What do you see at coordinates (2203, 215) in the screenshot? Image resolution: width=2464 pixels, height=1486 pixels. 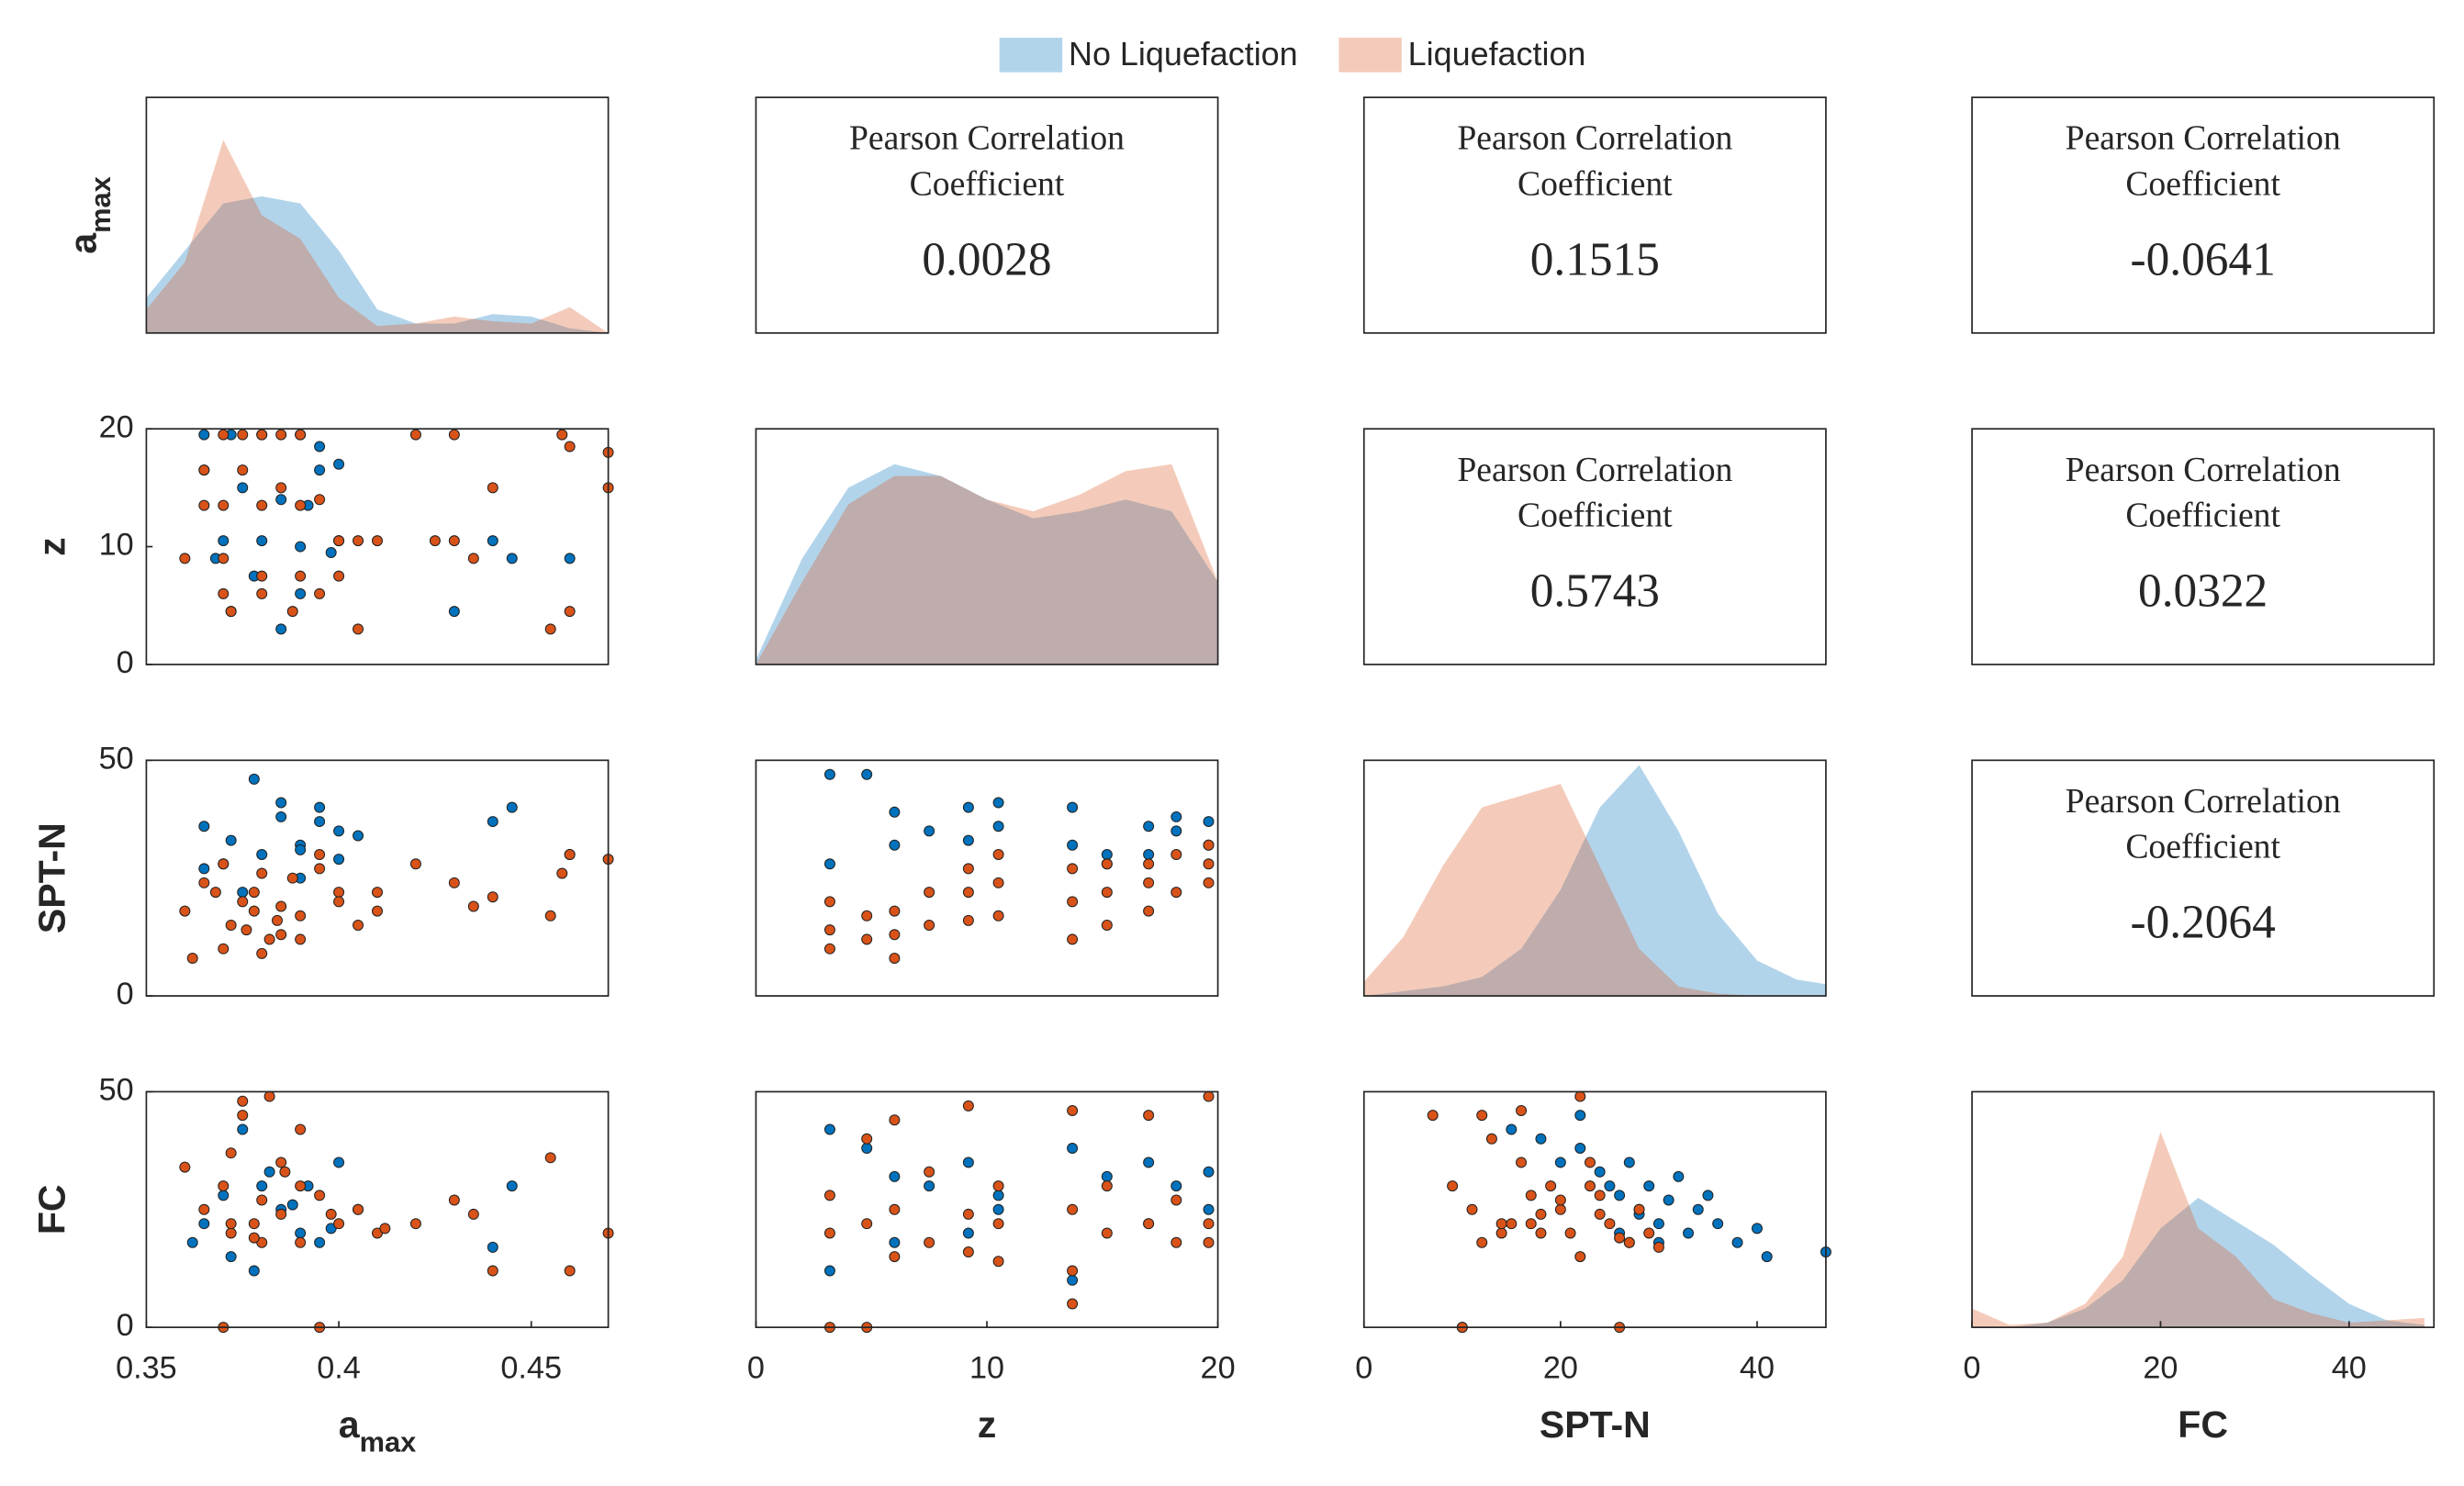 I see `panel-box` at bounding box center [2203, 215].